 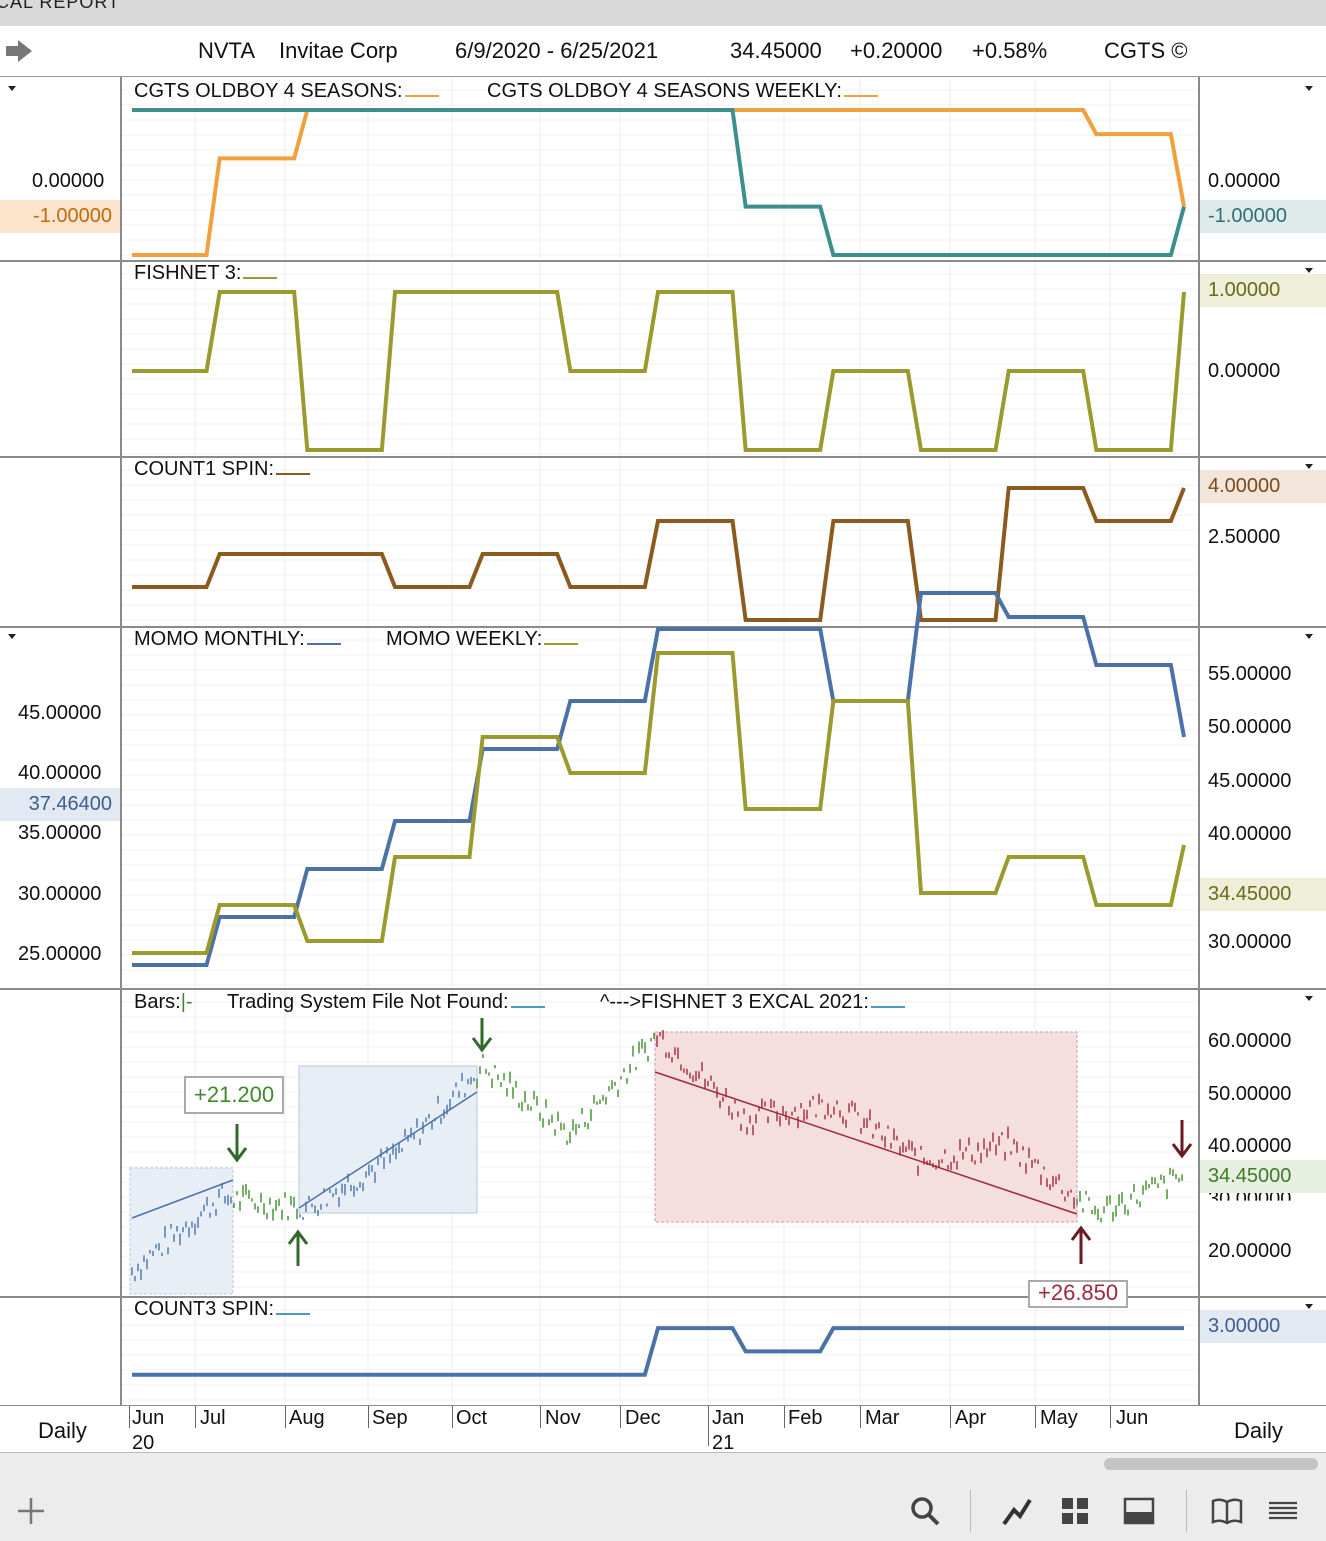 What do you see at coordinates (752, 1002) in the screenshot?
I see `fishnet-excal-title: ^--->FISHNET 3 EXCAL 2021:` at bounding box center [752, 1002].